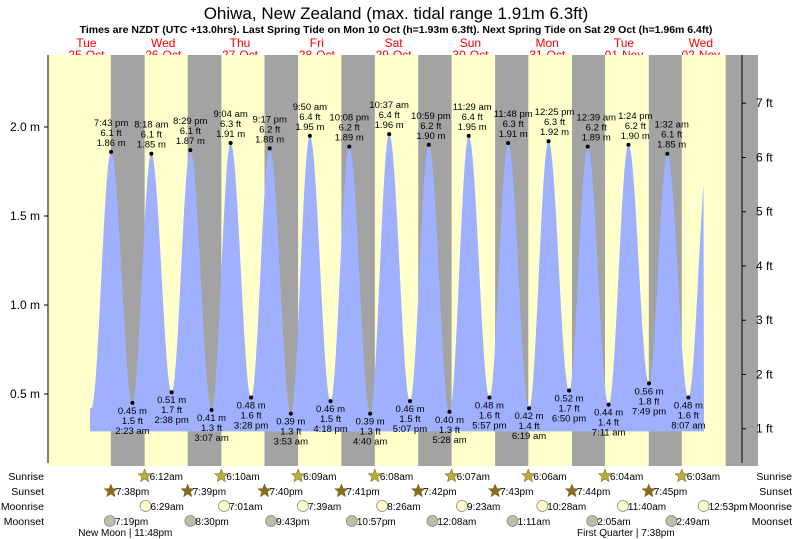 Image resolution: width=793 pixels, height=539 pixels. Describe the element at coordinates (513, 124) in the screenshot. I see `high-tide-label-group: 11:48 pm6.3 ft1.91 m` at that location.